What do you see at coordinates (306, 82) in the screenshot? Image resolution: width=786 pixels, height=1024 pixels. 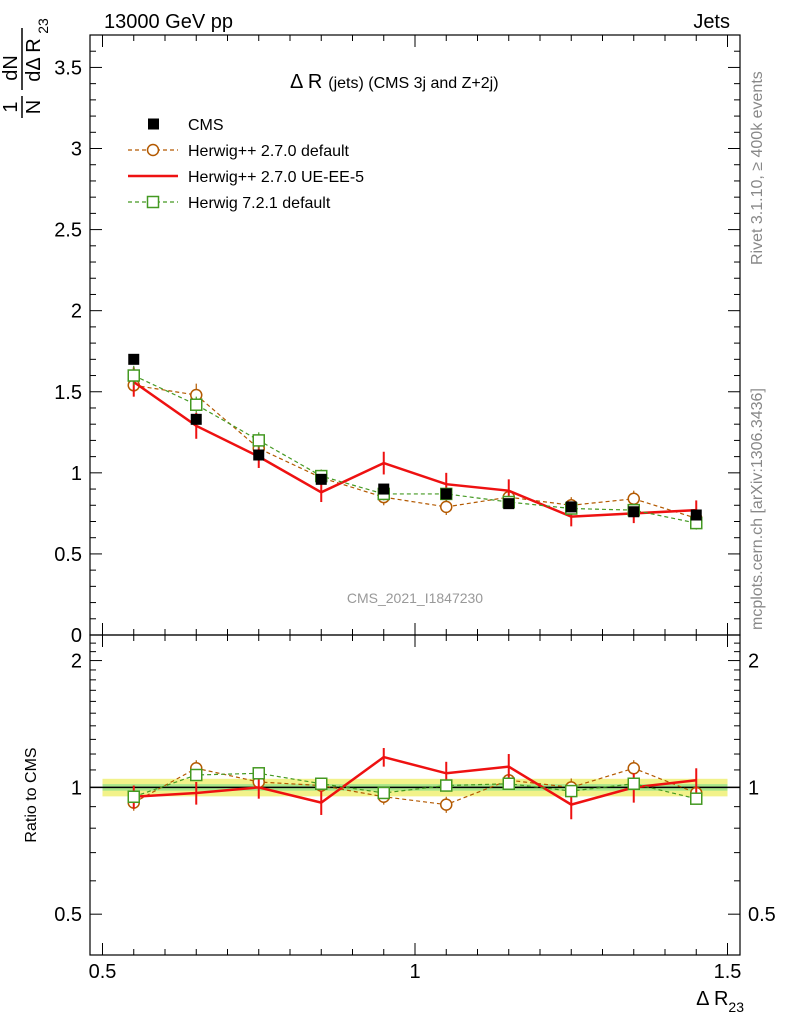 I see `plot-title-main: Δ R` at bounding box center [306, 82].